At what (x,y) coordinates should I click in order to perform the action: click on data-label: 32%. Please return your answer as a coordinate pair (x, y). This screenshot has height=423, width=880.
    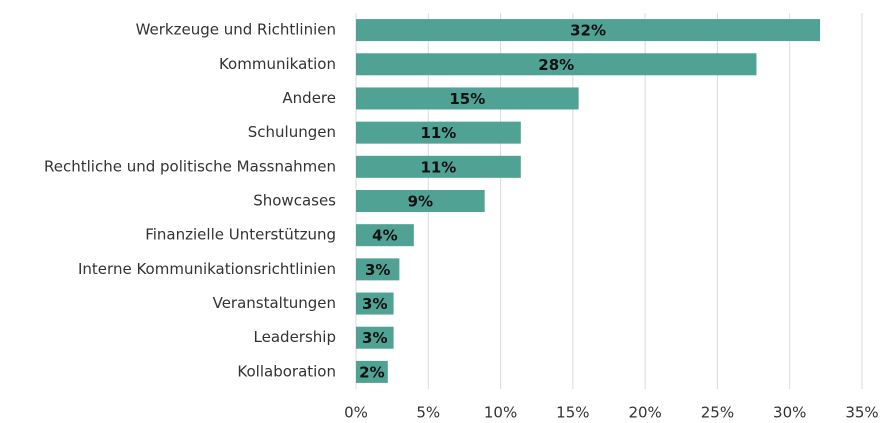
    Looking at the image, I should click on (588, 31).